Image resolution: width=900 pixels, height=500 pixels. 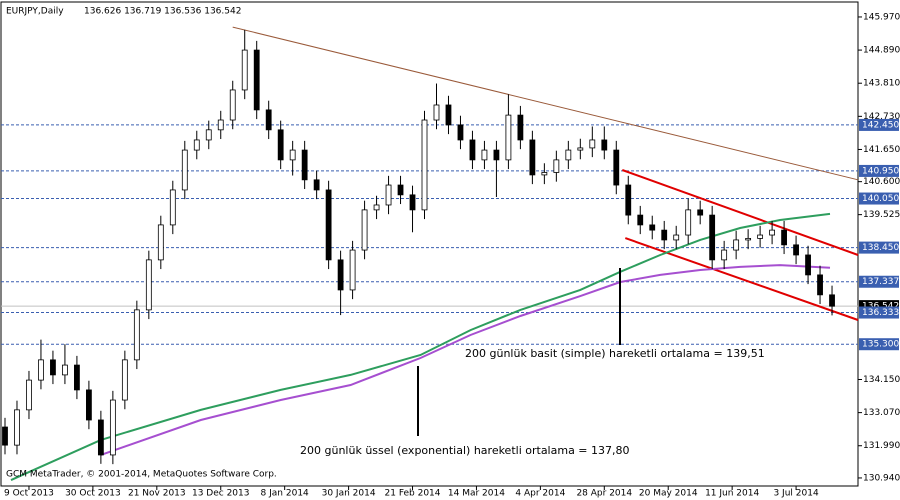 I want to click on y-tick-label: 134.150, so click(x=881, y=380).